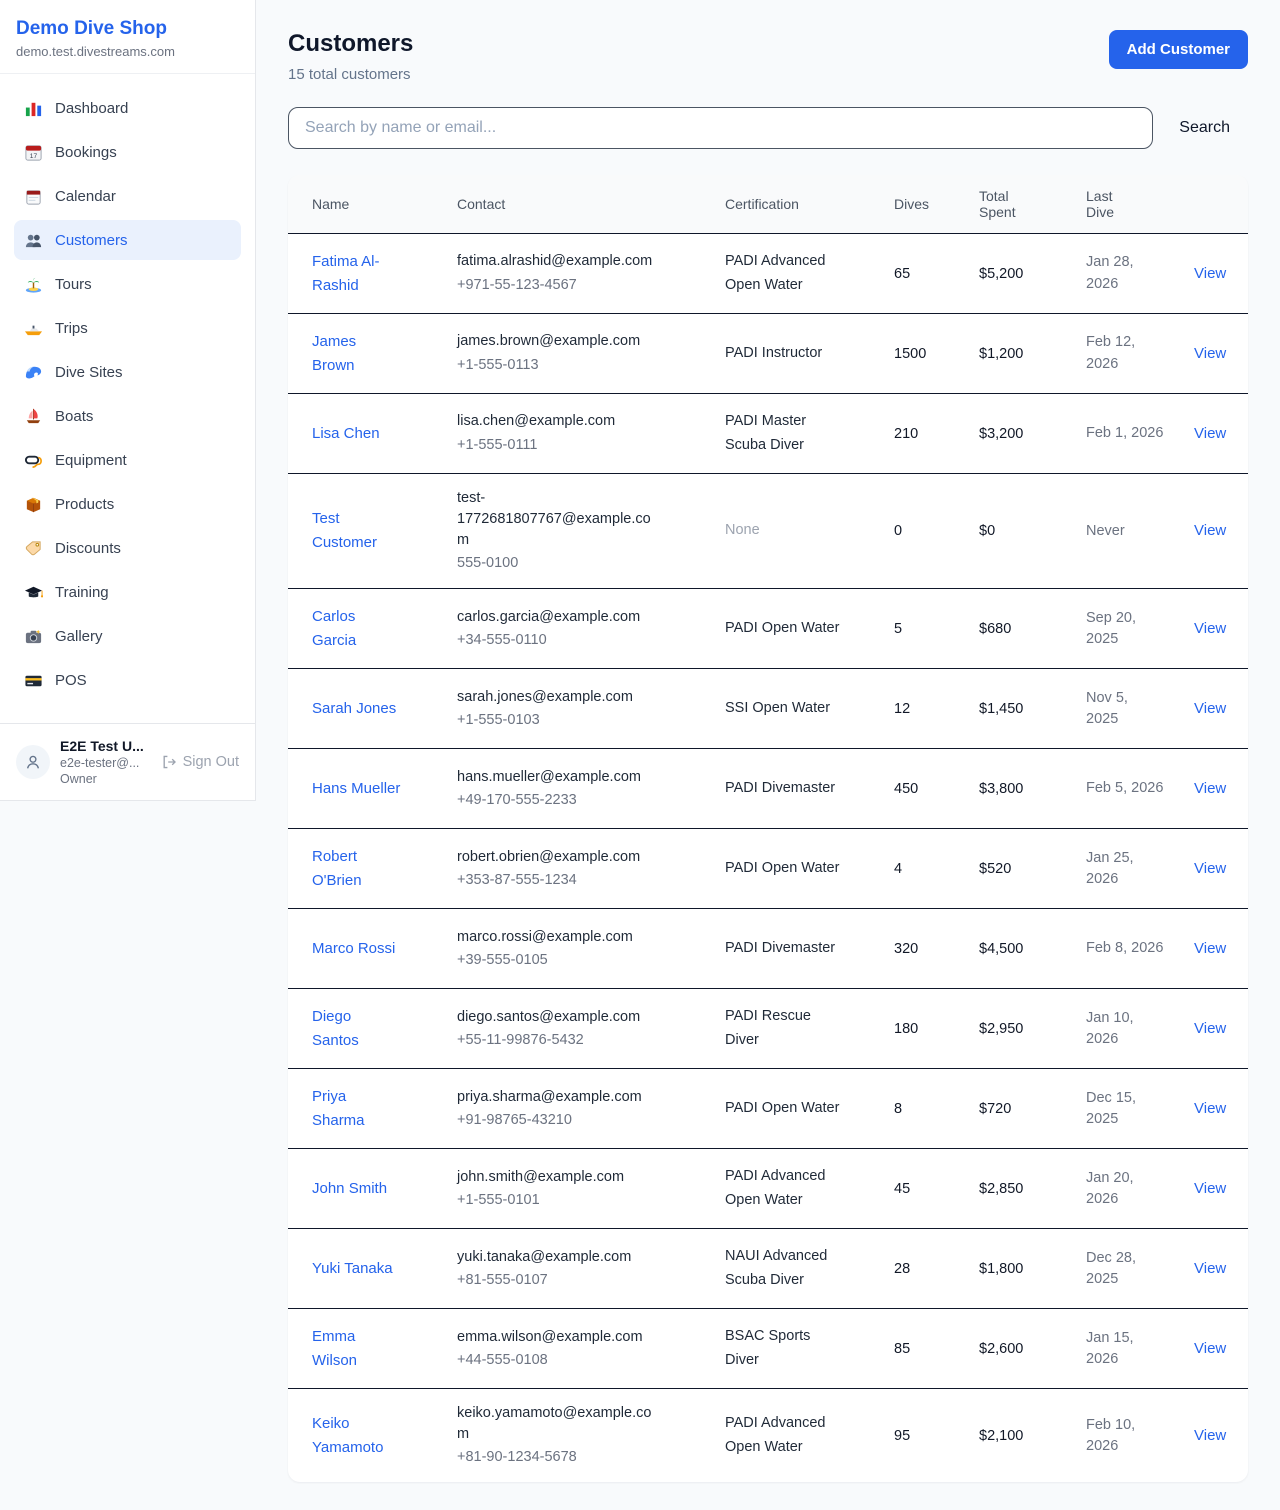 The width and height of the screenshot is (1280, 1510). I want to click on customer-dives: 45, so click(902, 1188).